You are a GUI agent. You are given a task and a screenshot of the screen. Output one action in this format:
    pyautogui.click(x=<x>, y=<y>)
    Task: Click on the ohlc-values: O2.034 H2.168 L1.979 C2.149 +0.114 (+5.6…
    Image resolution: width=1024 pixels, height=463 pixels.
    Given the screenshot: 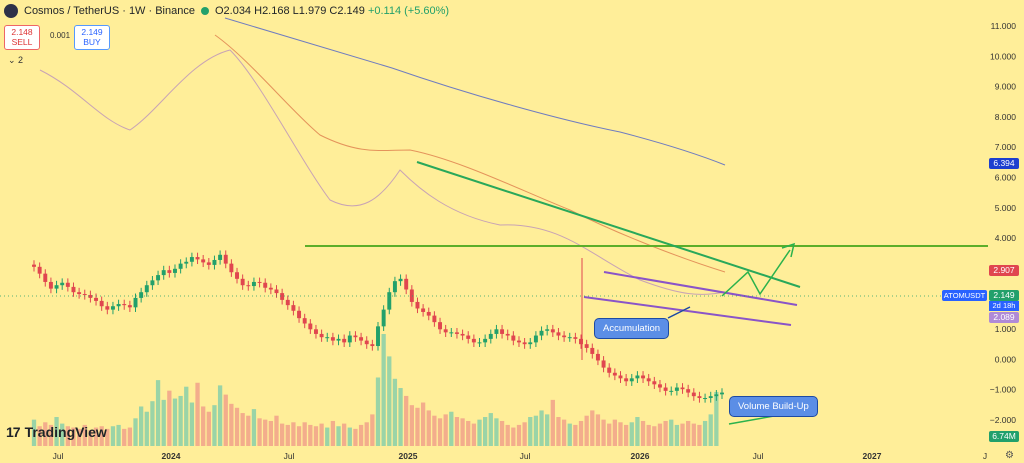 What is the action you would take?
    pyautogui.click(x=332, y=11)
    